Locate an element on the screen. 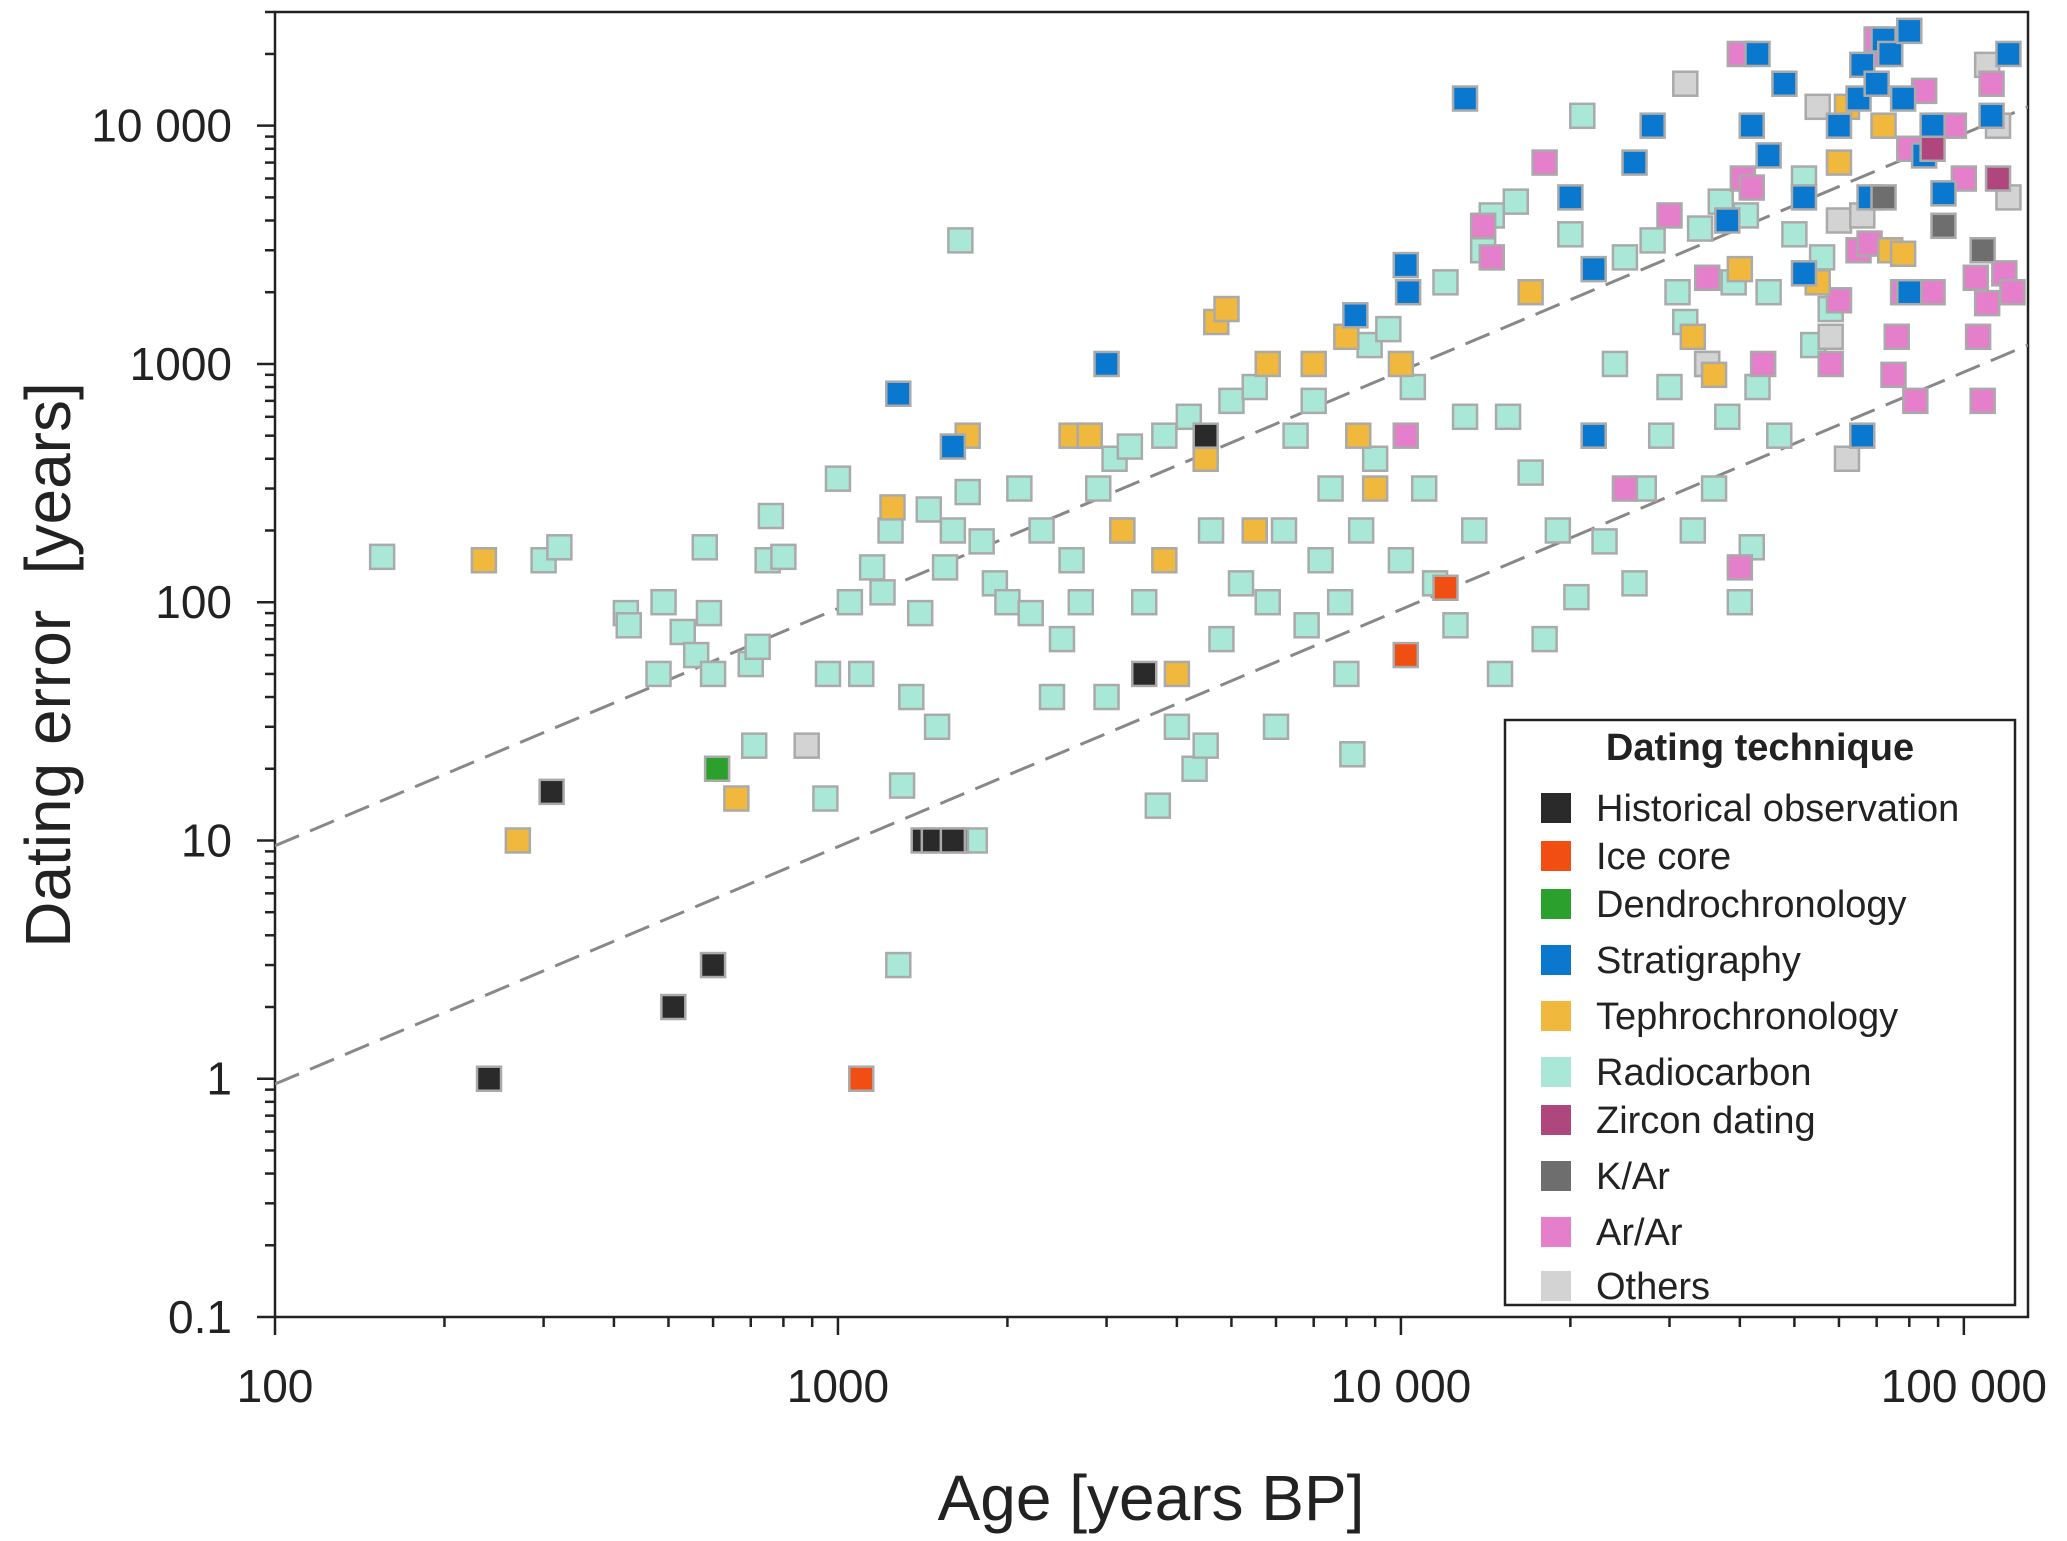  legend-label-stratigraphy: Stratigraphy is located at coordinates (1698, 961).